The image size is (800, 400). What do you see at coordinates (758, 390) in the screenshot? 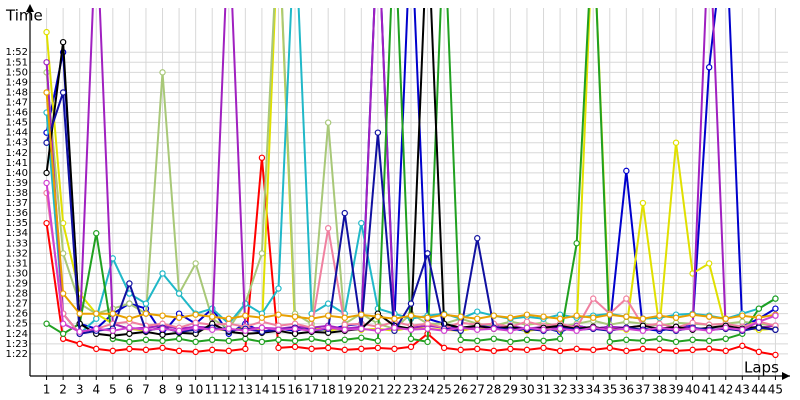
I see `x-tick-label: 44` at bounding box center [758, 390].